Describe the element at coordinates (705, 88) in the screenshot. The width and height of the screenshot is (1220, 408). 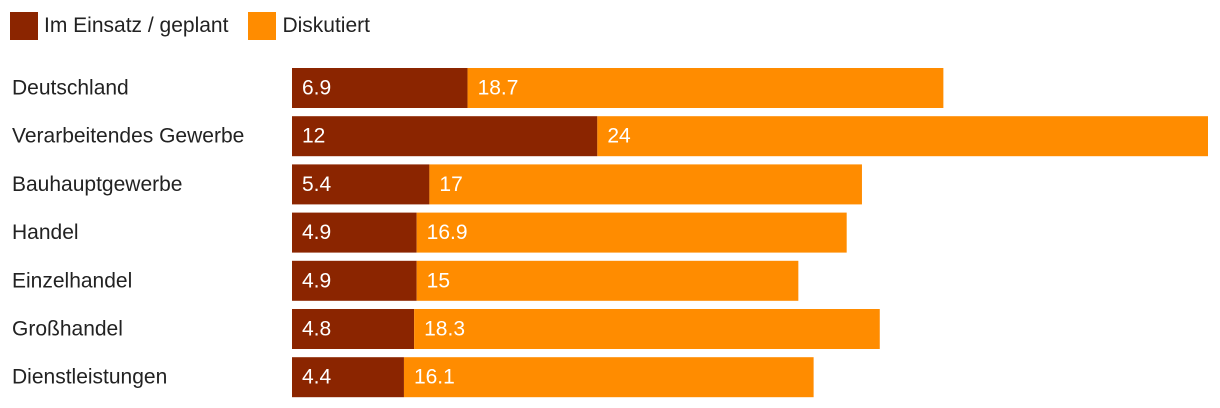
I see `bar-diskutiert-deutschland` at that location.